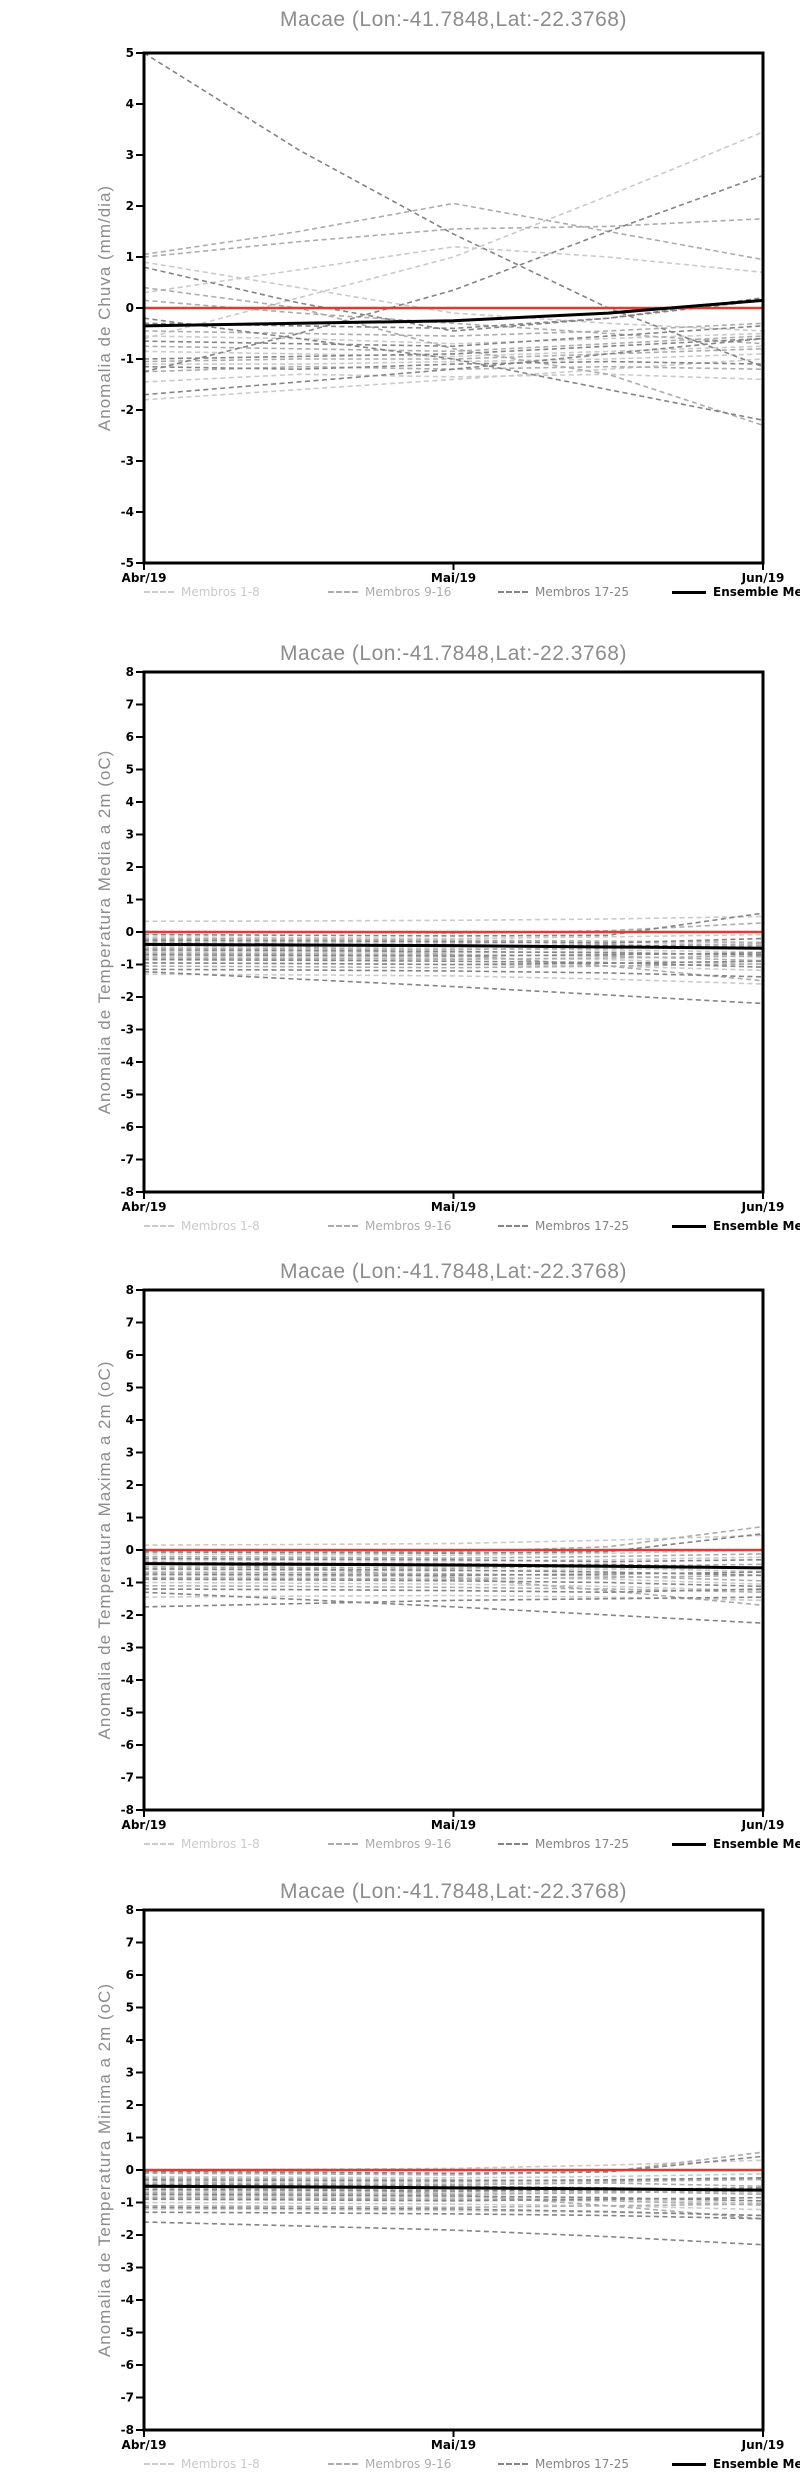 The width and height of the screenshot is (800, 2472). Describe the element at coordinates (127, 1810) in the screenshot. I see `y-axis-tick-label: -8` at that location.